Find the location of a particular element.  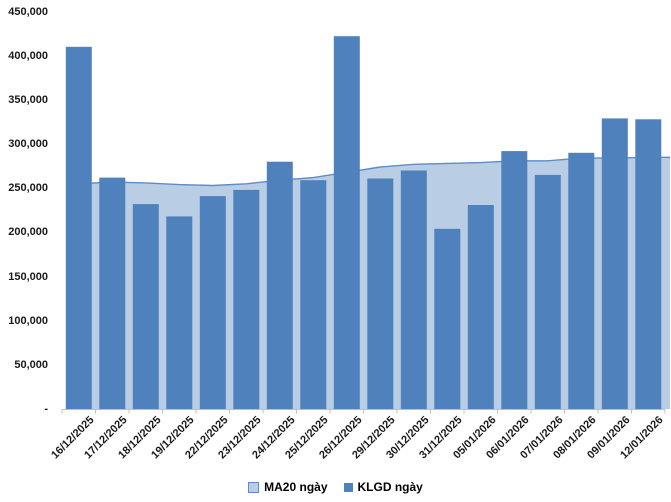

y-axis-label: 400,000 is located at coordinates (28, 56).